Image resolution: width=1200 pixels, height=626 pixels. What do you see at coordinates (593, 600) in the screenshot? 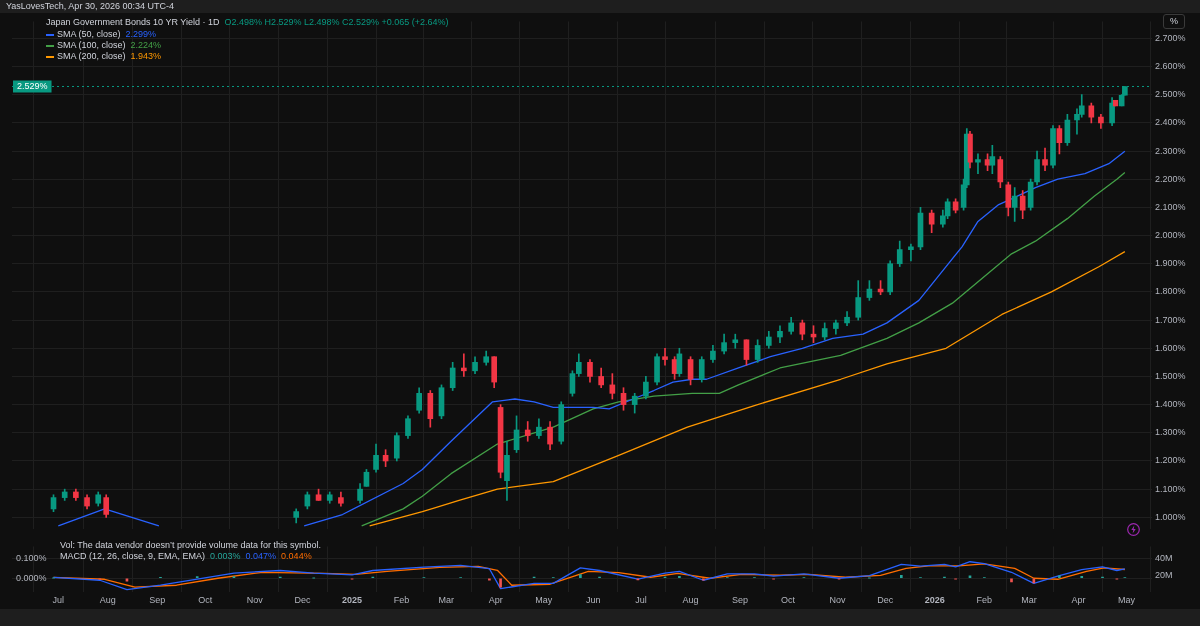
I see `x-tick-label: Jun` at bounding box center [593, 600].